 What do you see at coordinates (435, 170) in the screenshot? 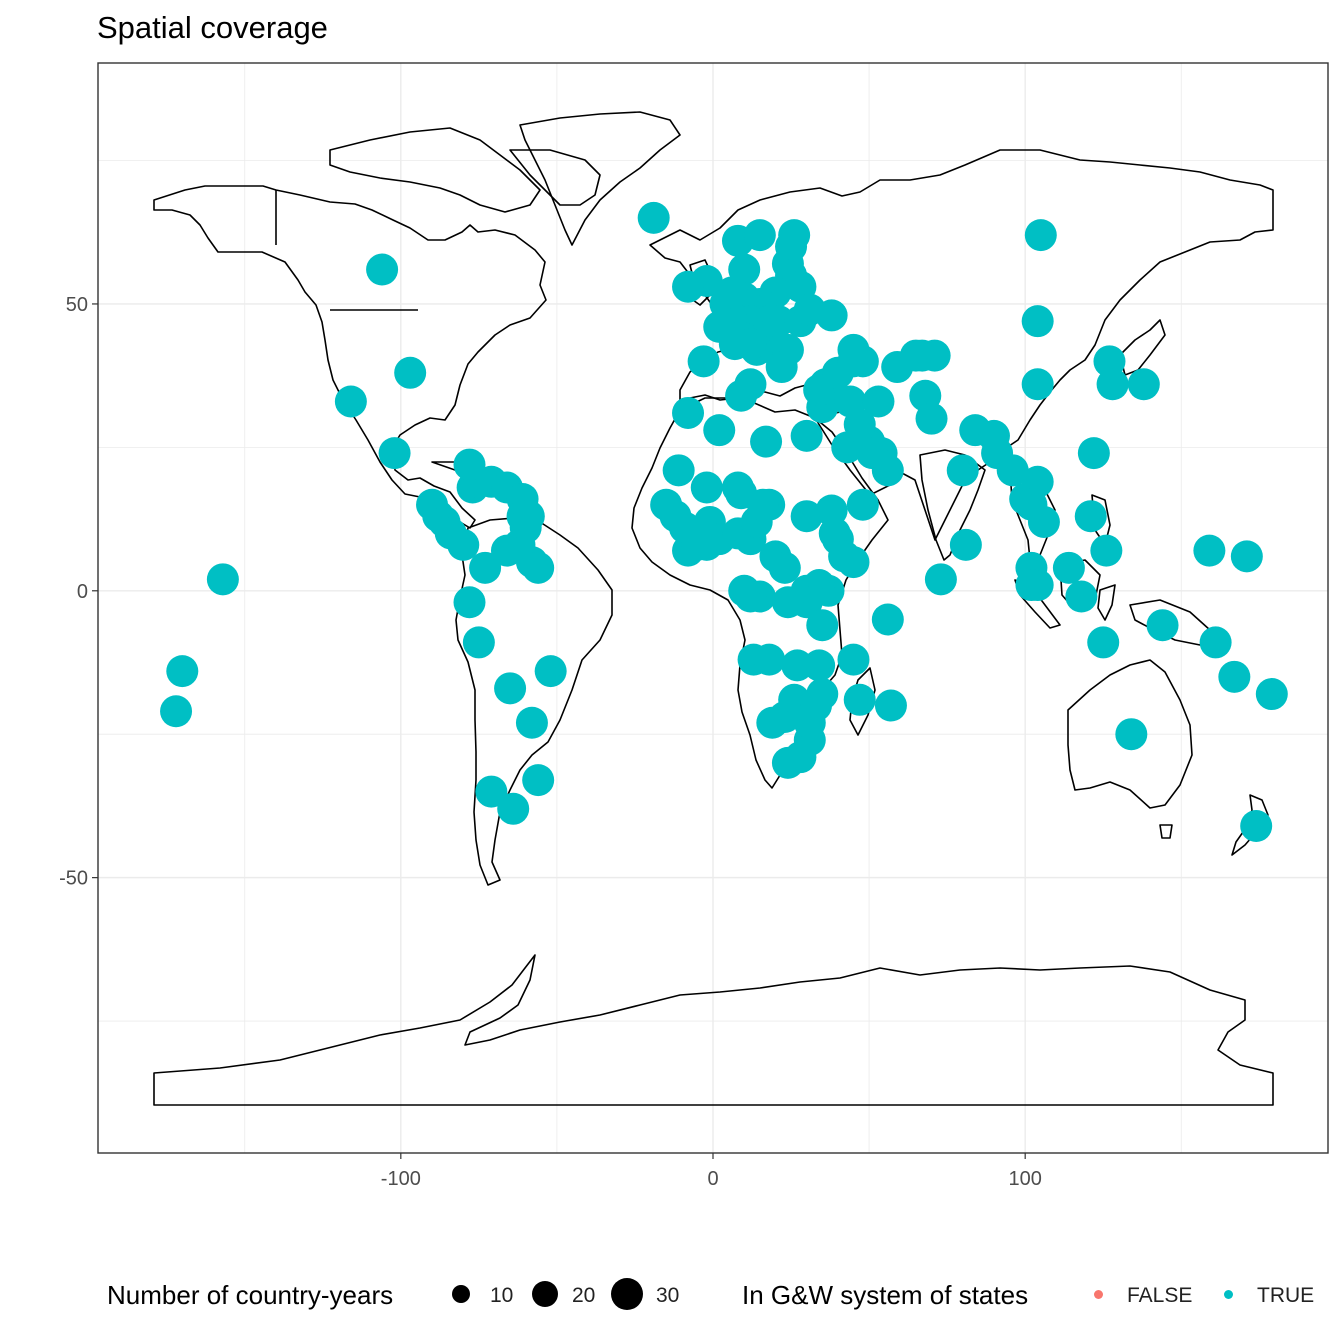
I see `land-arctic-islands` at bounding box center [435, 170].